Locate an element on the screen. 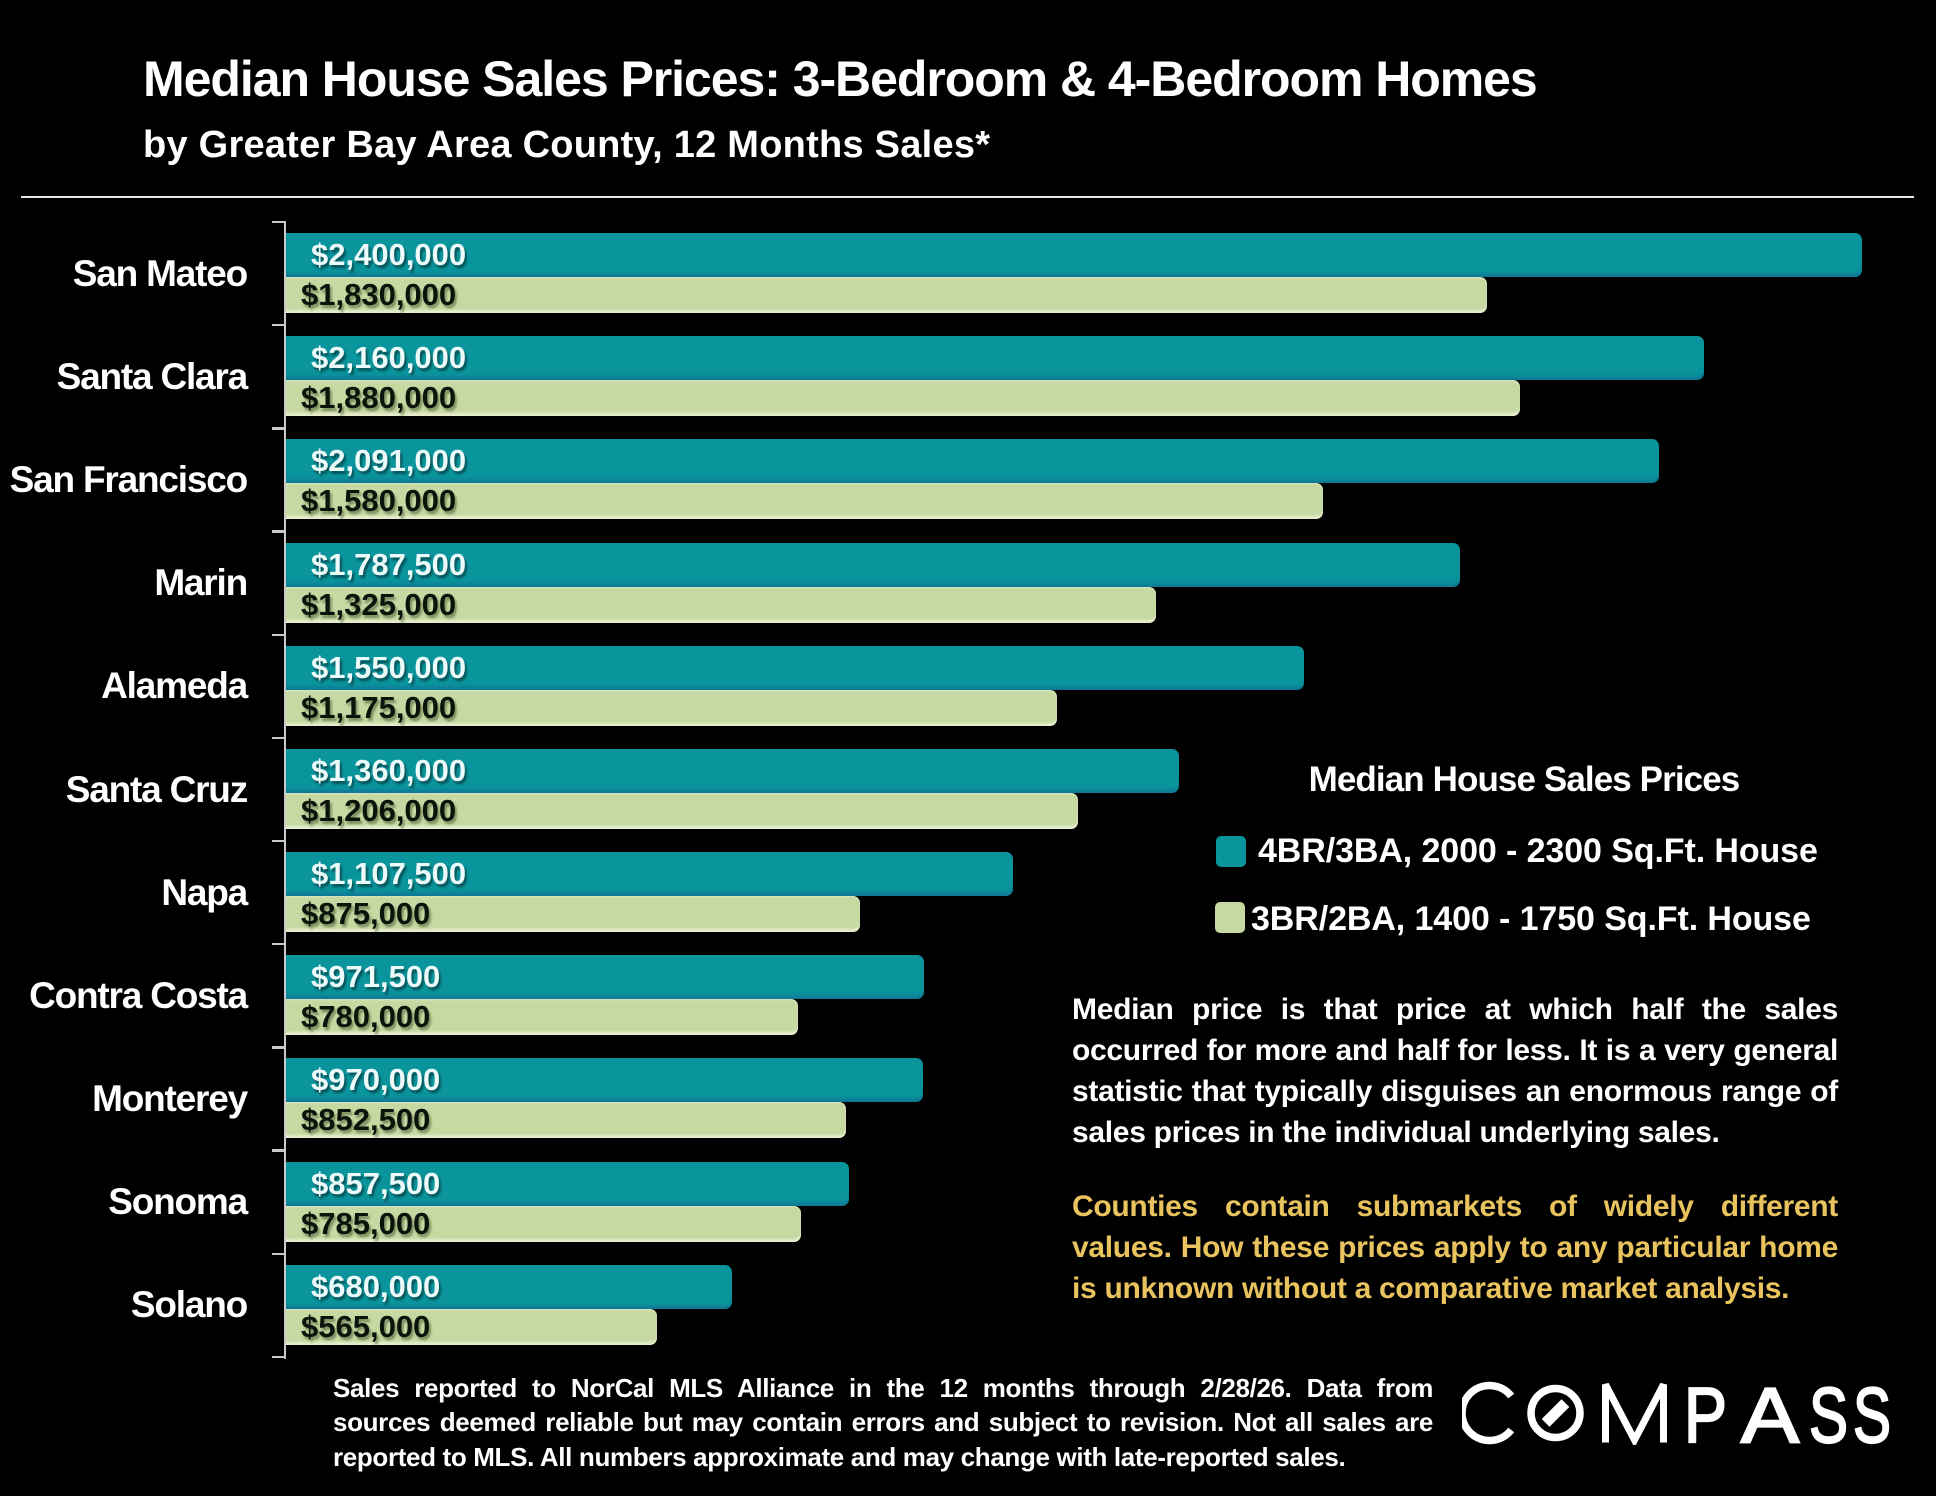 The width and height of the screenshot is (1936, 1496). svg-text: P is located at coordinates (1705, 1413).